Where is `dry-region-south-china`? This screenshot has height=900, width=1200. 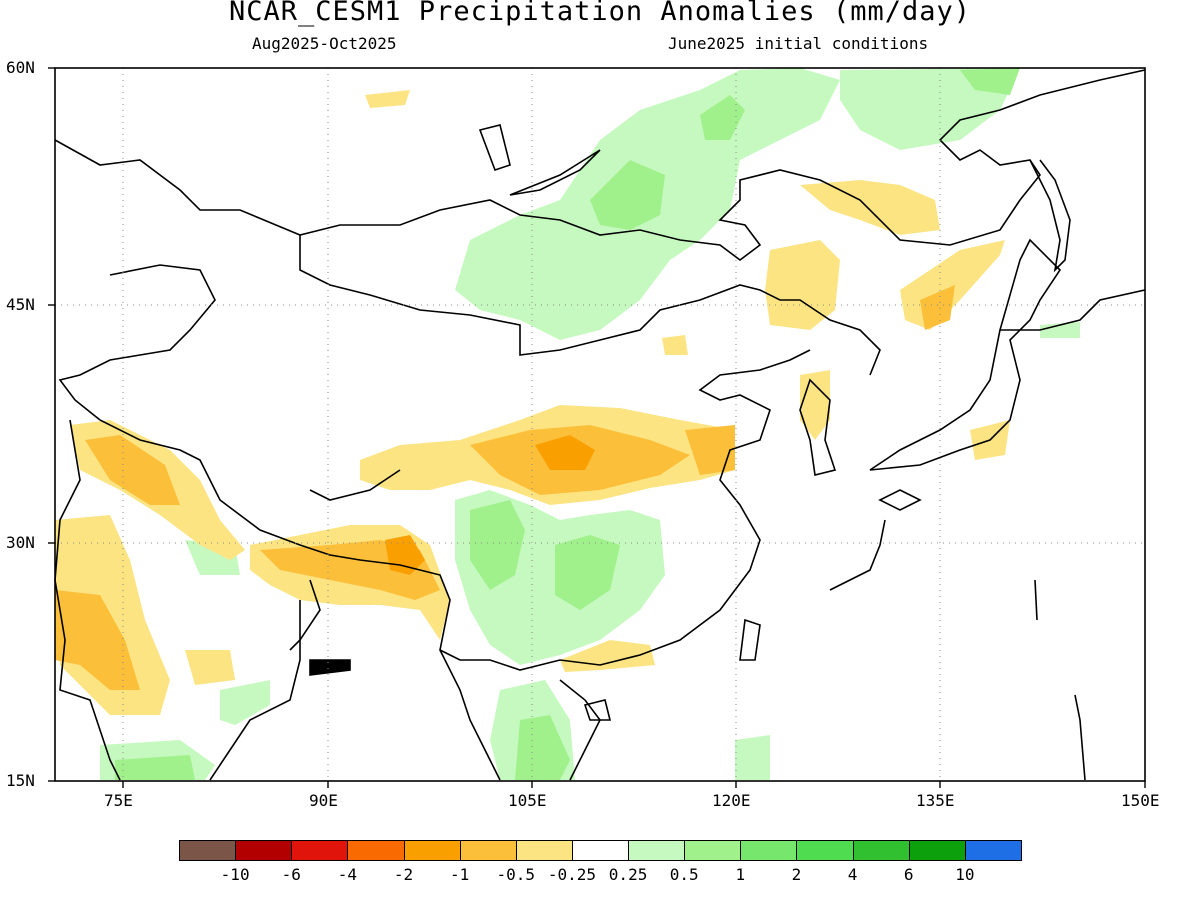 dry-region-south-china is located at coordinates (607, 656).